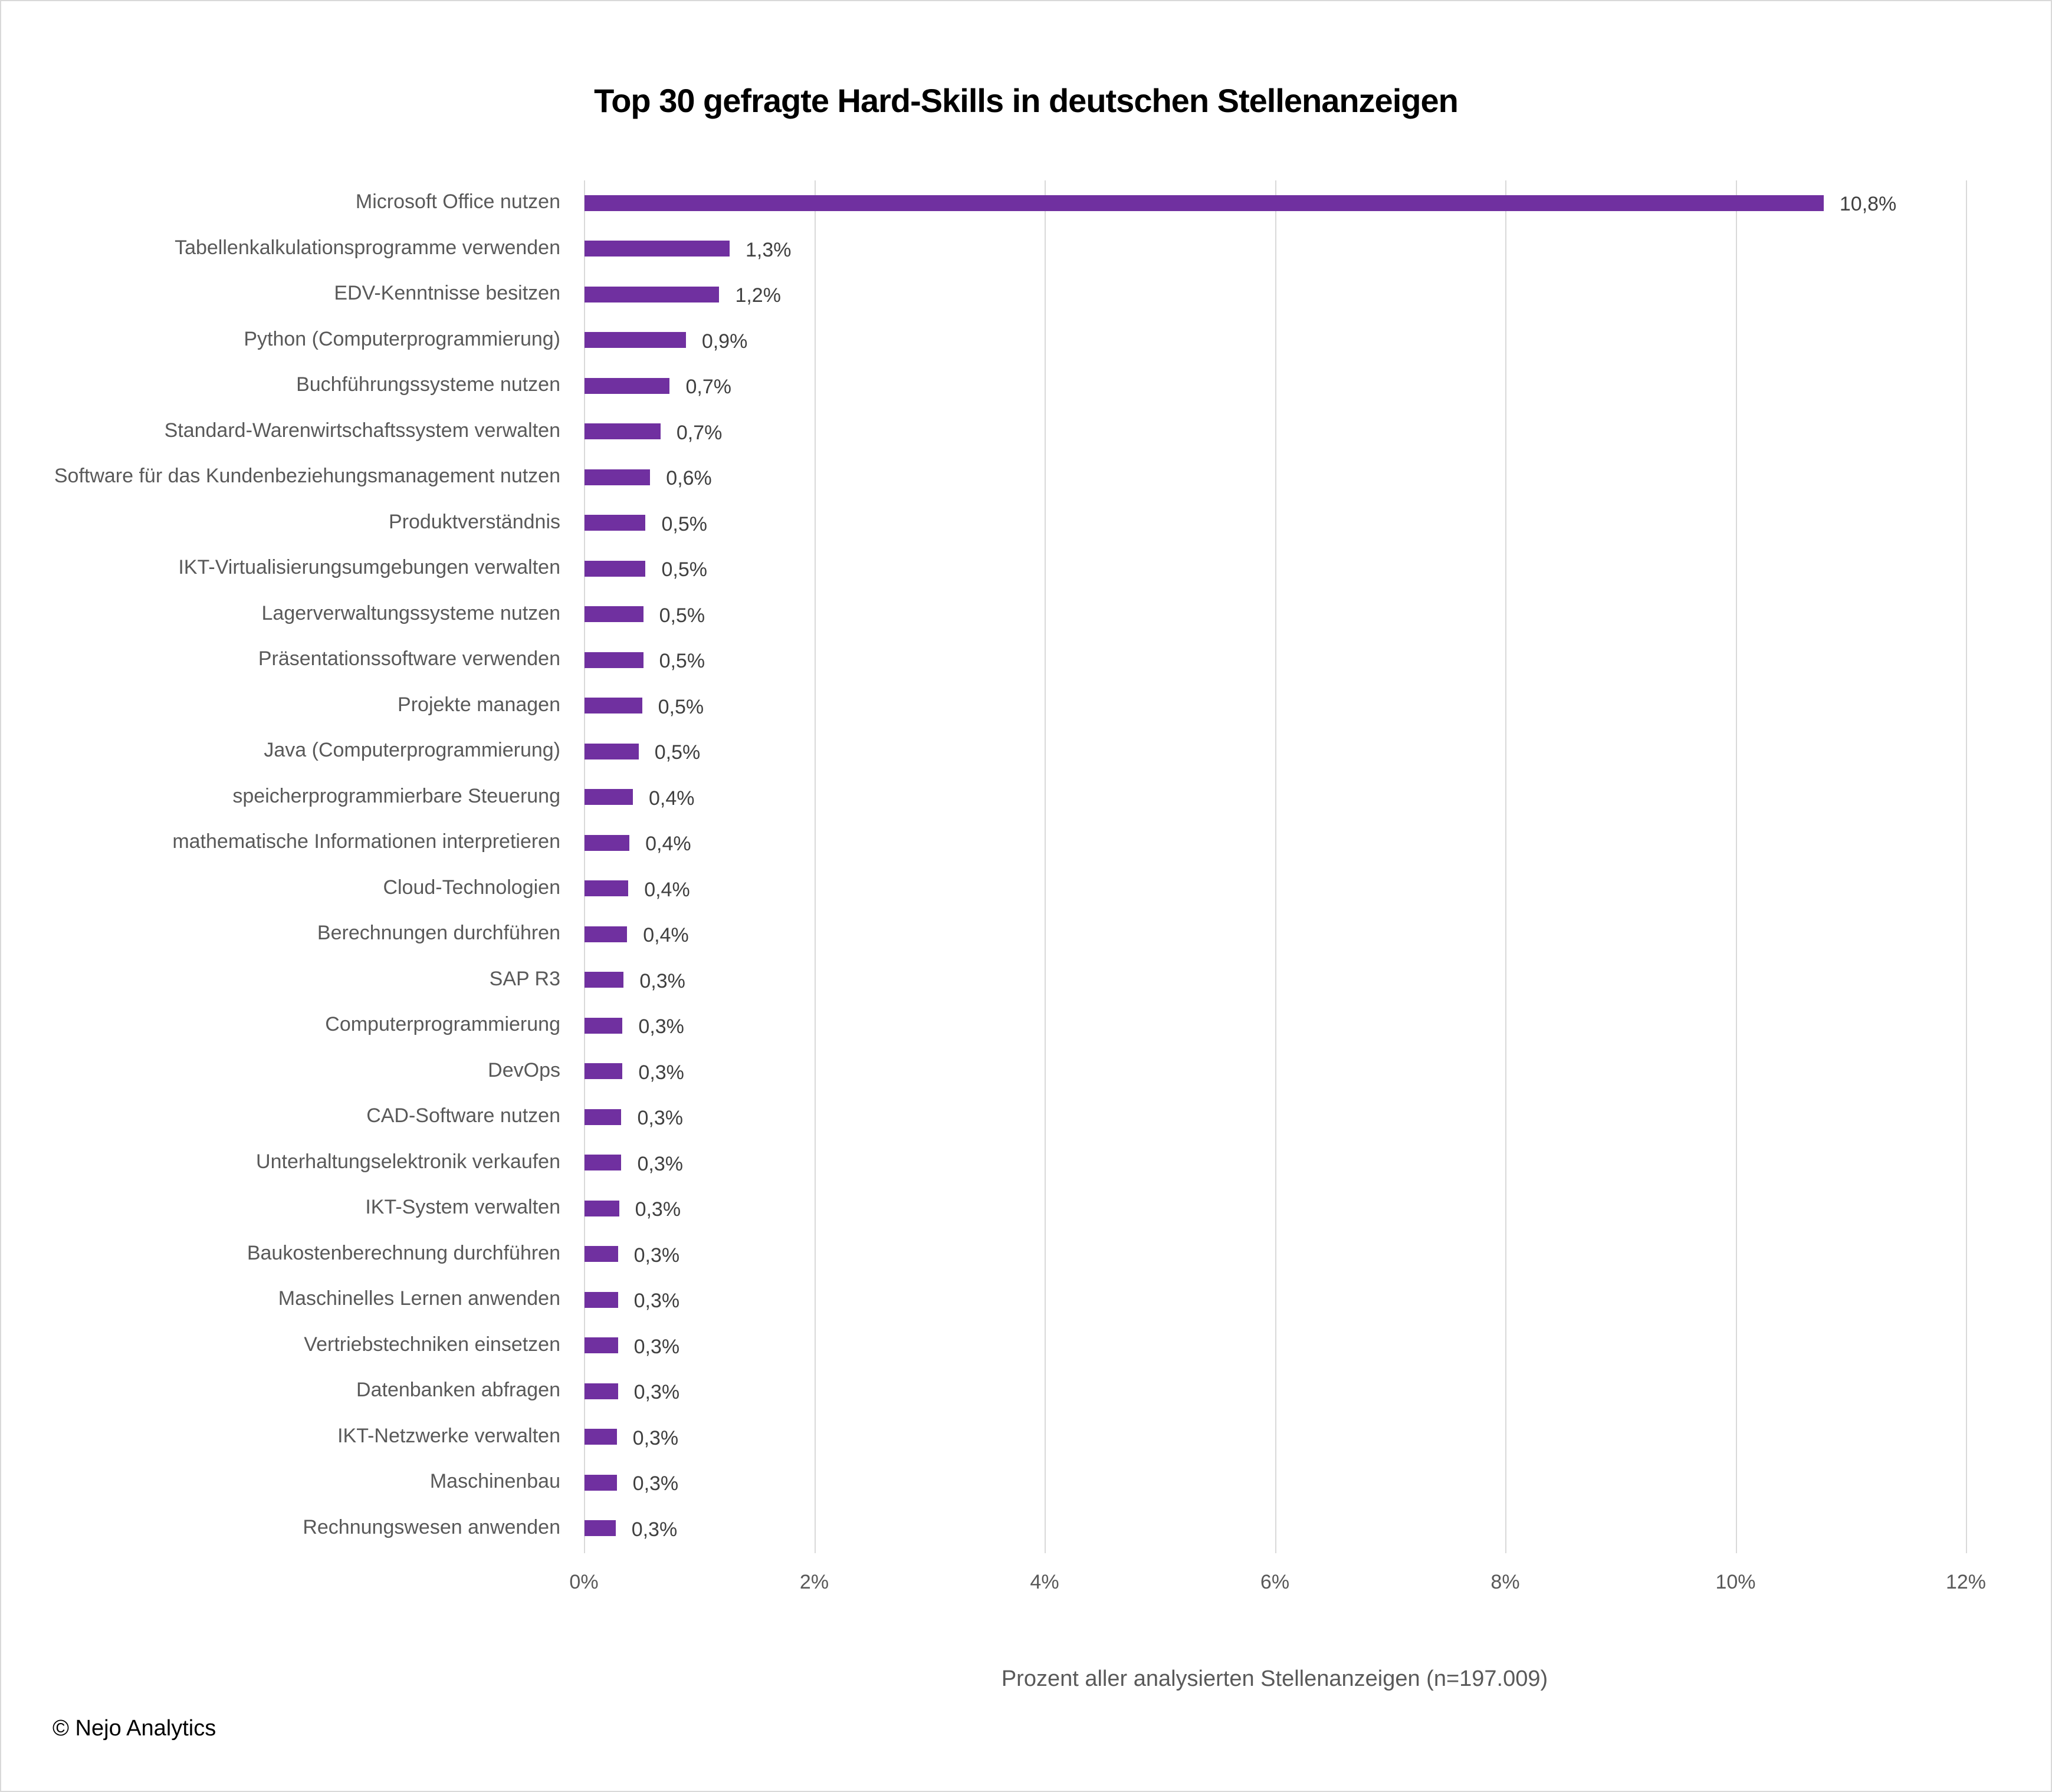 The image size is (2052, 1792). What do you see at coordinates (457, 202) in the screenshot?
I see `category-label: Microsoft Office nutzen` at bounding box center [457, 202].